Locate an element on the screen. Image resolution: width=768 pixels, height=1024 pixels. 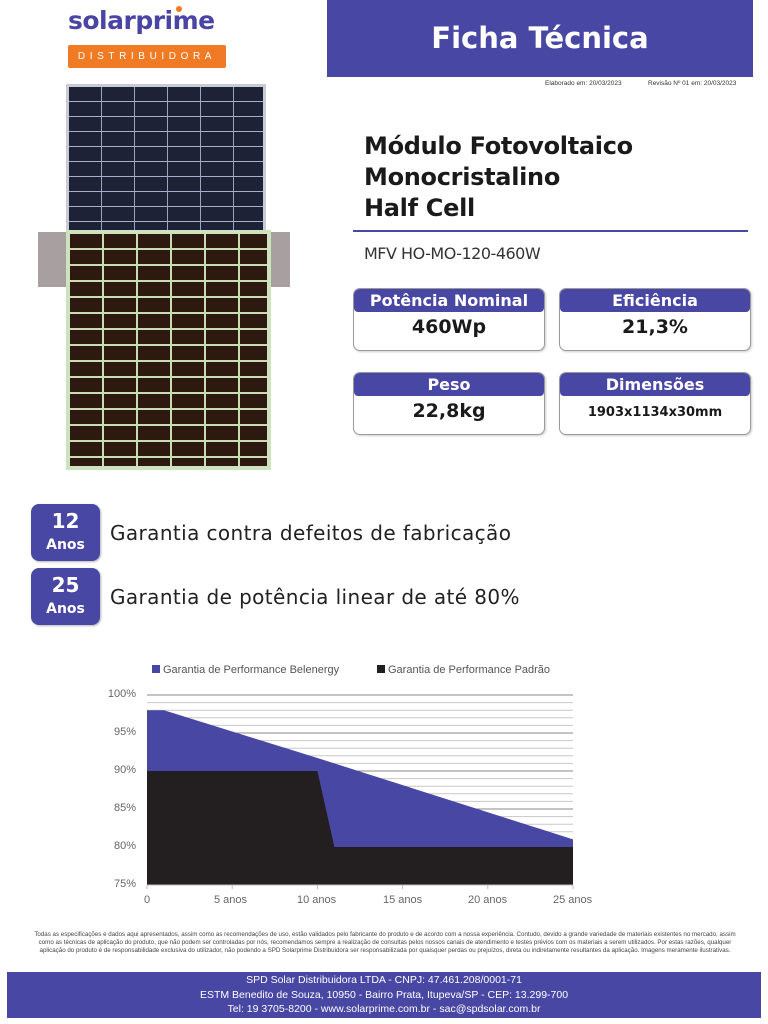
spec-label: Potência Nominal is located at coordinates (449, 300).